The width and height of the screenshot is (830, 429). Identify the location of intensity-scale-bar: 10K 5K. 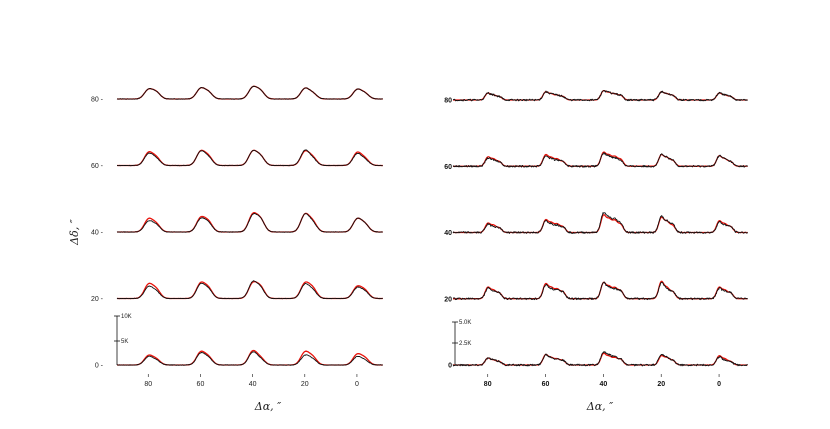
(123, 339).